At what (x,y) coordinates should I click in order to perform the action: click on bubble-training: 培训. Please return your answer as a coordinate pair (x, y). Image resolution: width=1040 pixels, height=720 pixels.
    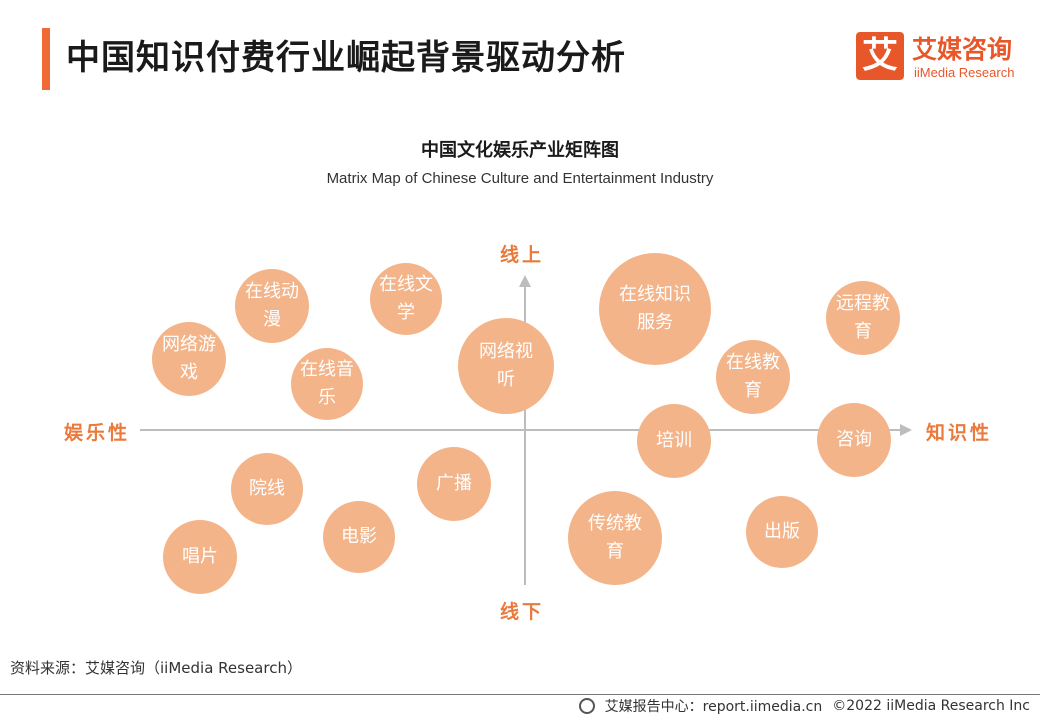
    Looking at the image, I should click on (674, 441).